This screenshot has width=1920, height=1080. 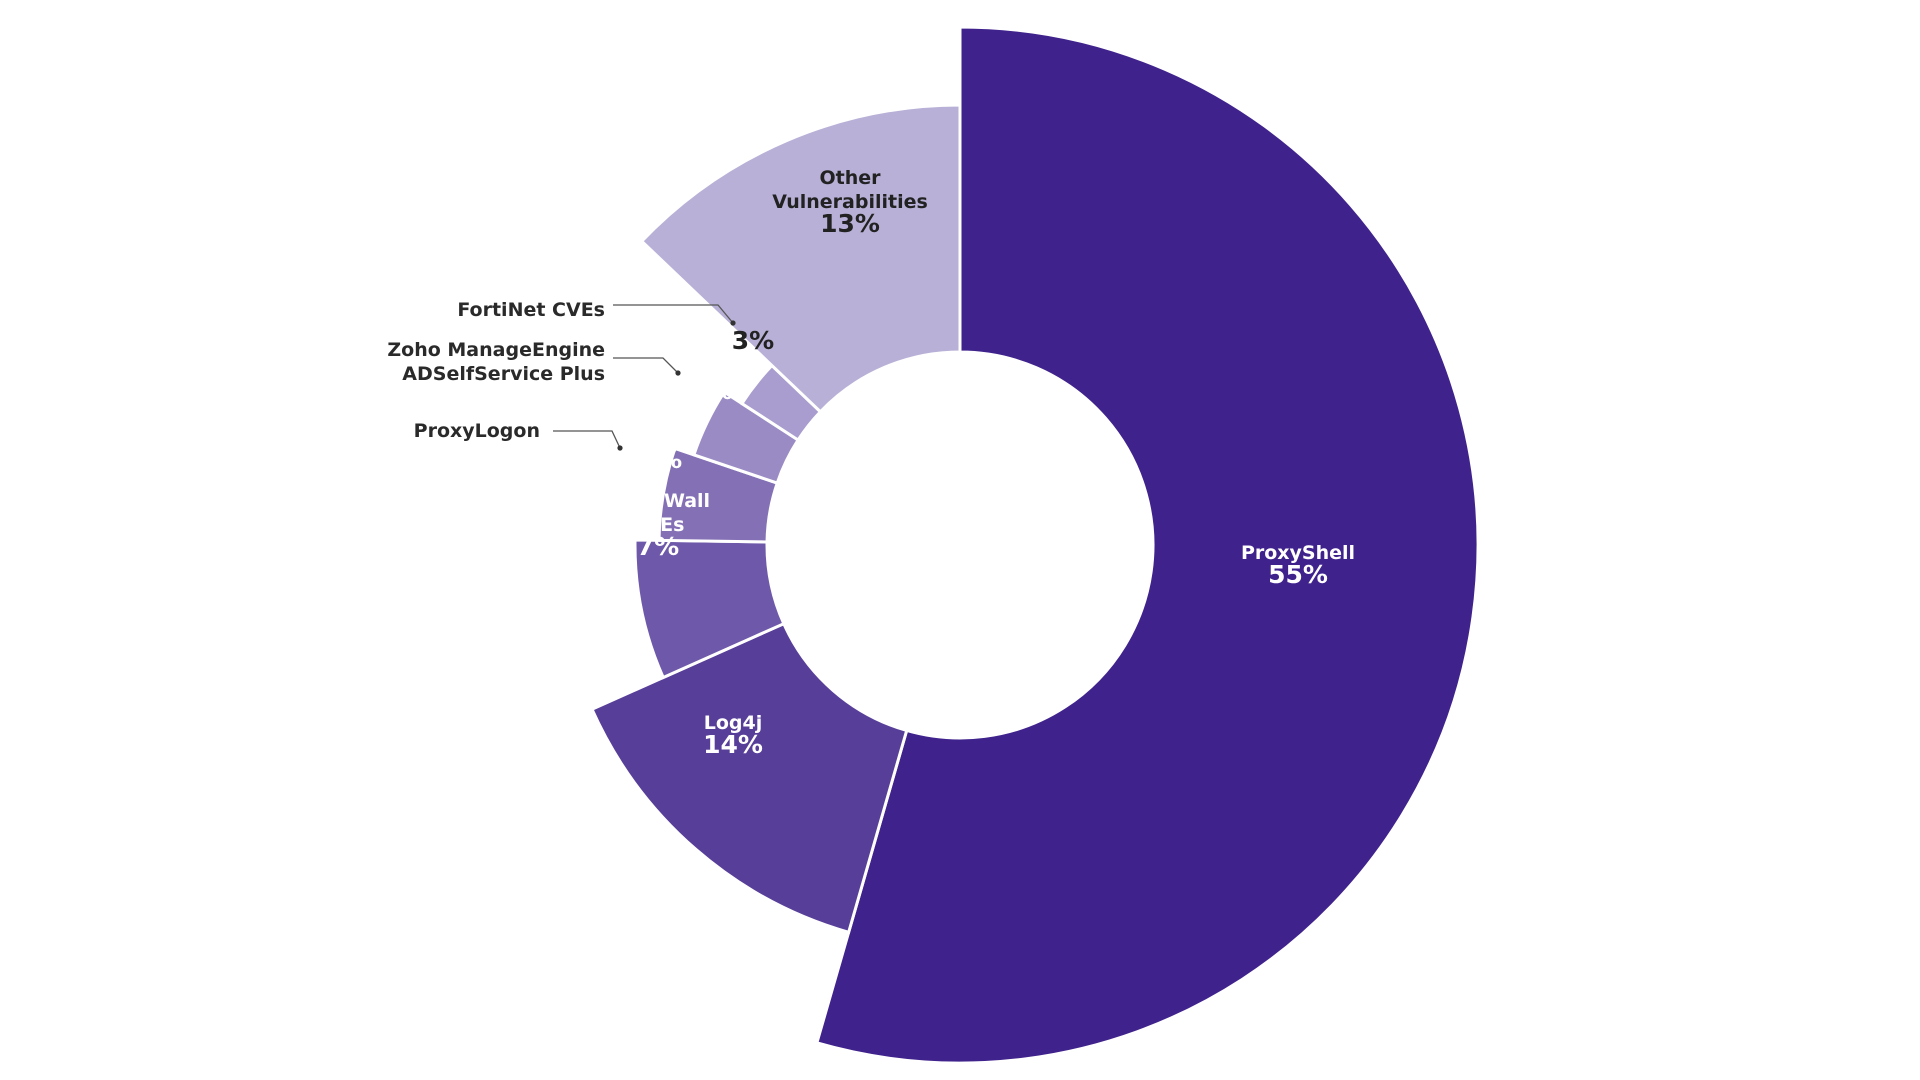 I want to click on external-label: Zoho ManageEngine, so click(x=496, y=350).